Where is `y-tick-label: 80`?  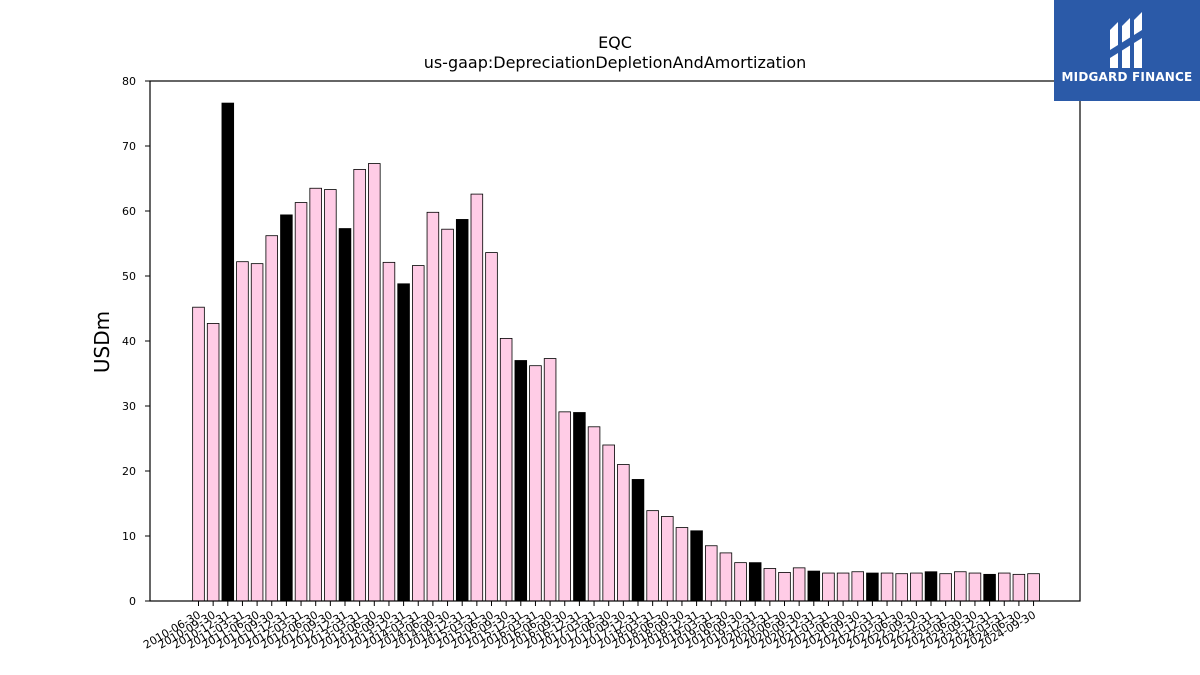 y-tick-label: 80 is located at coordinates (129, 81).